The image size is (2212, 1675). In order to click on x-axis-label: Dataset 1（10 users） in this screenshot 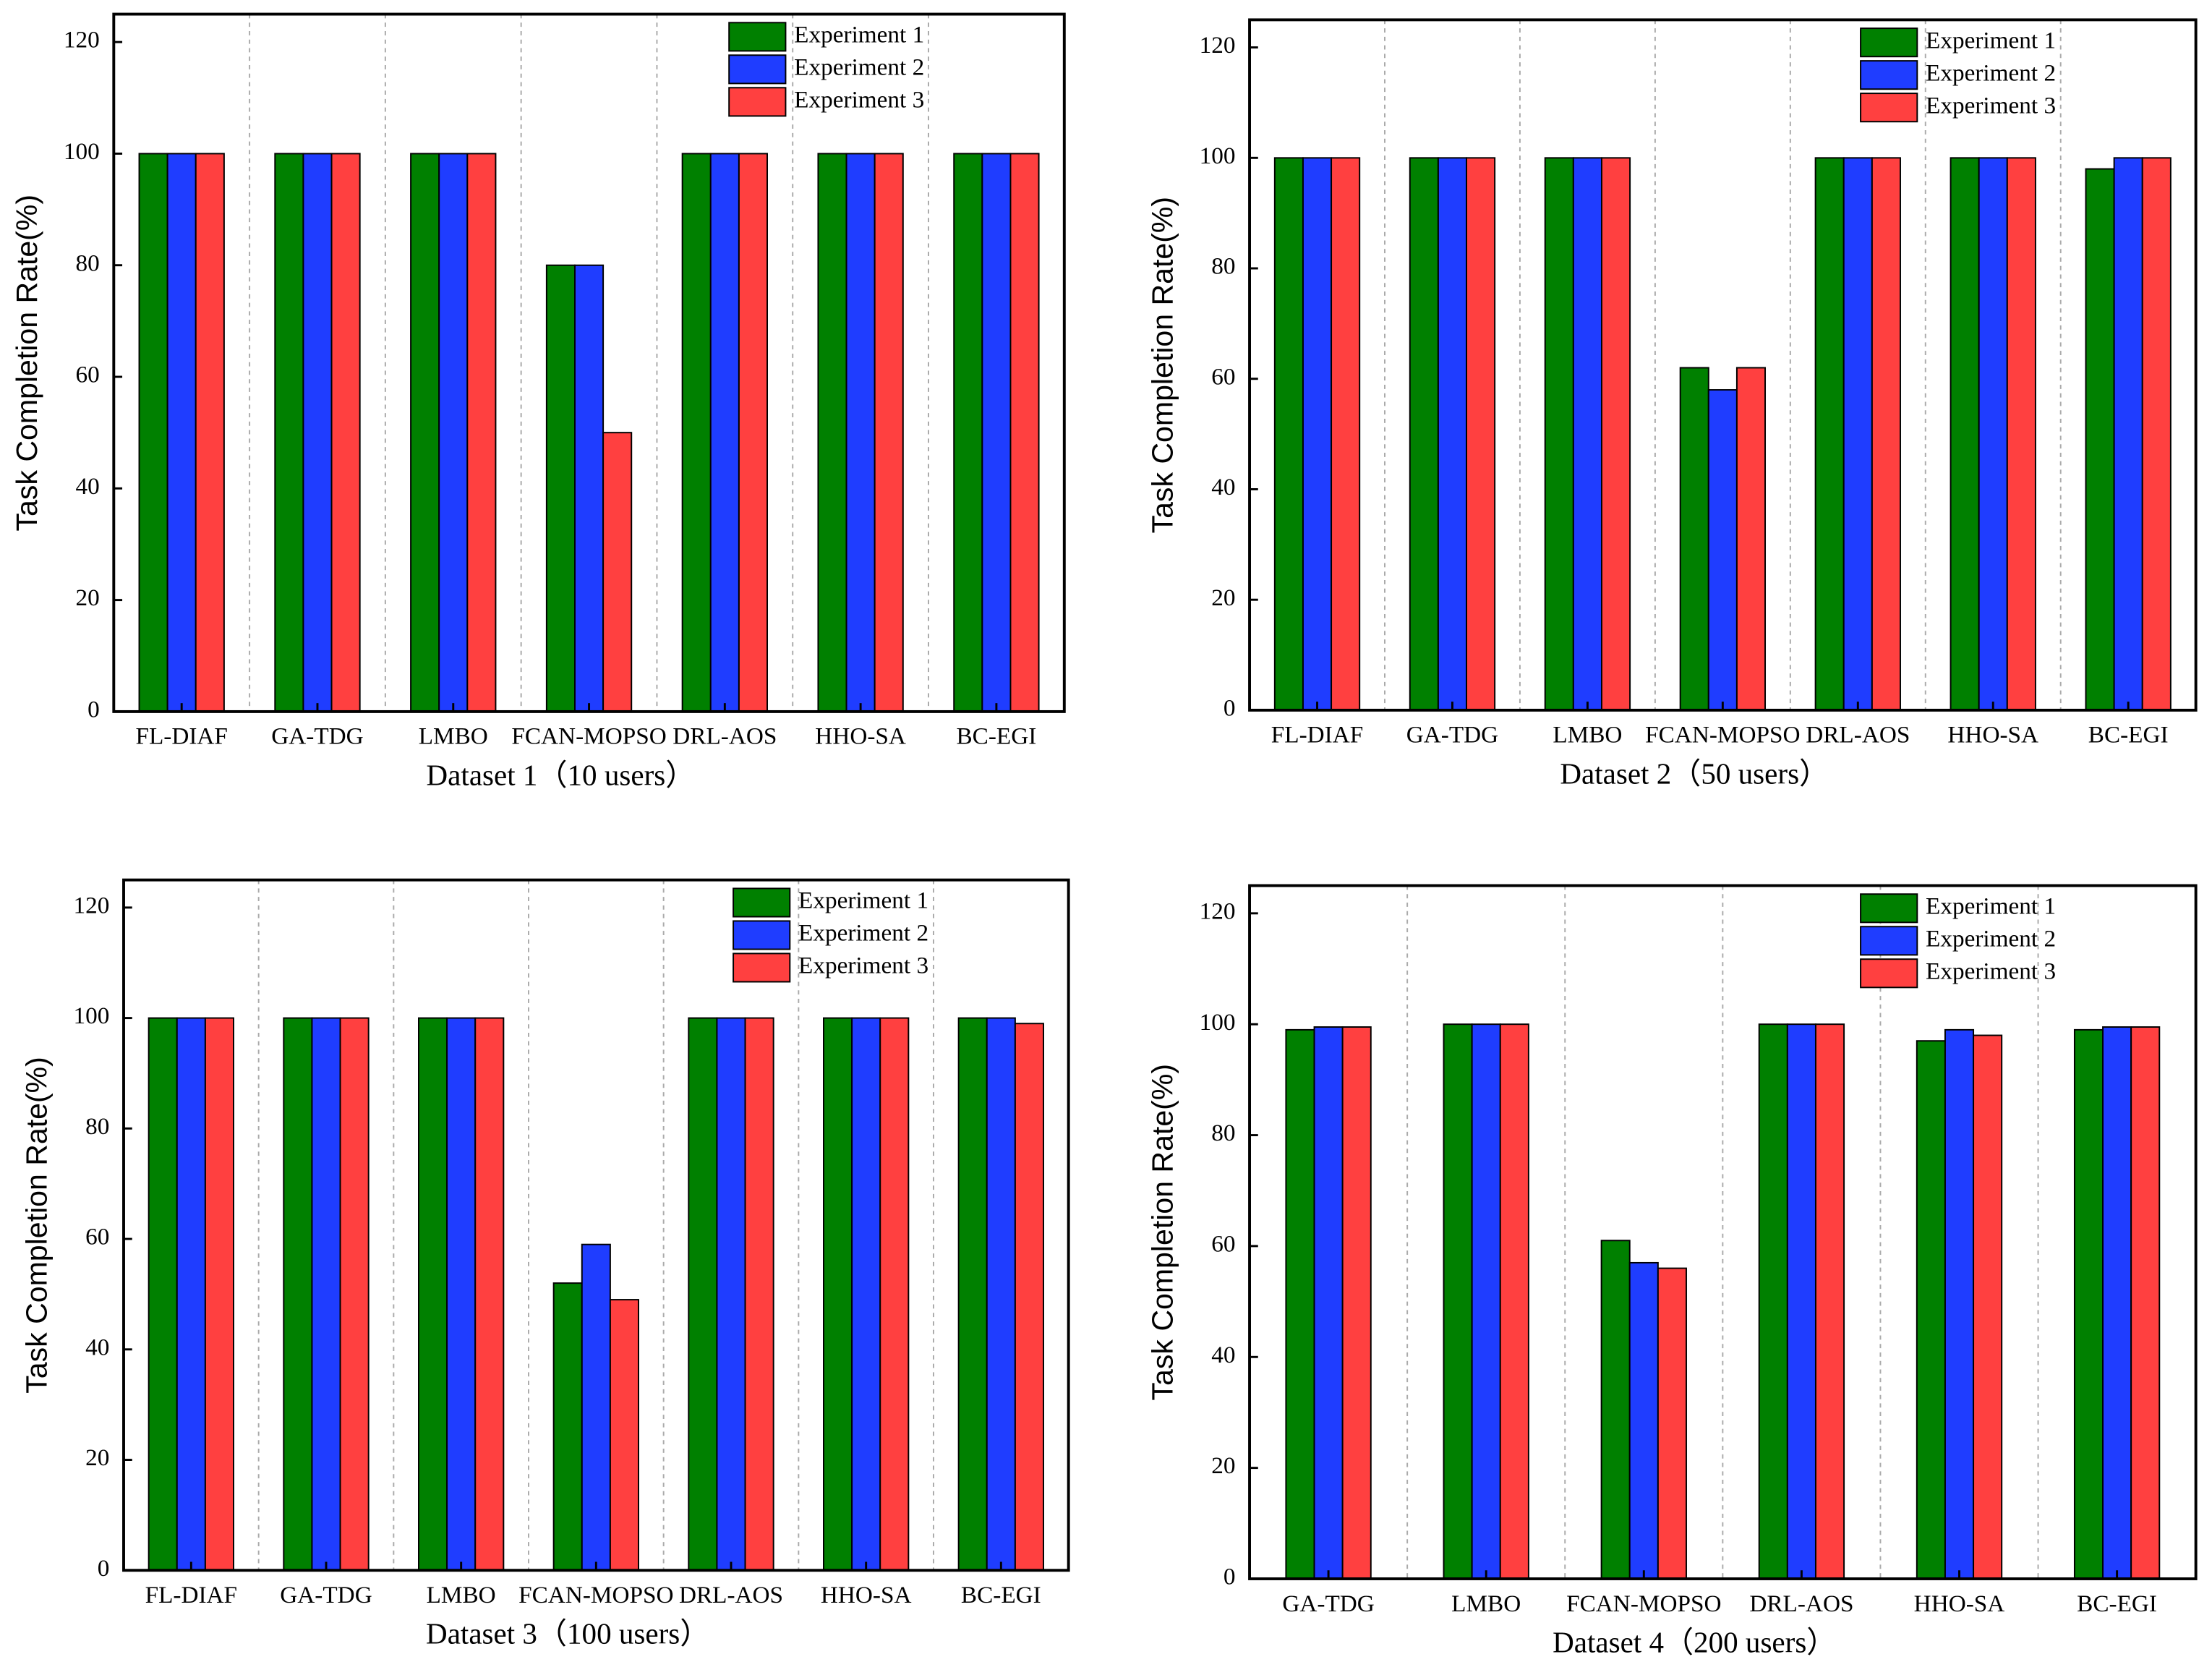, I will do `click(561, 774)`.